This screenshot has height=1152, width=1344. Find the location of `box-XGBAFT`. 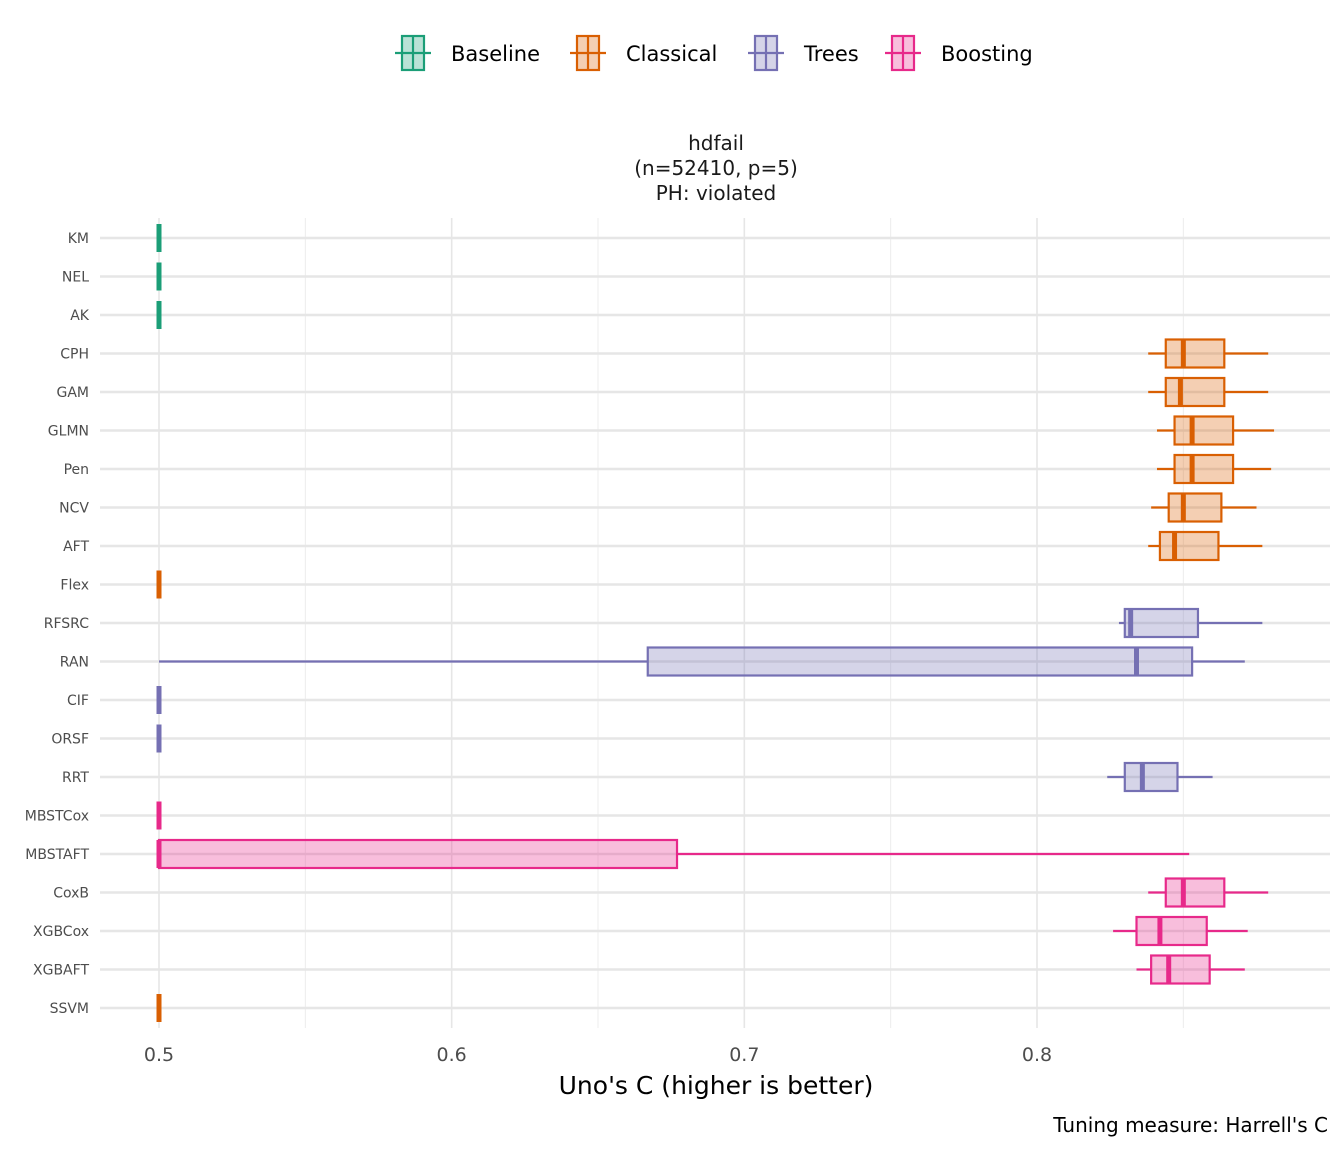

box-XGBAFT is located at coordinates (1190, 969).